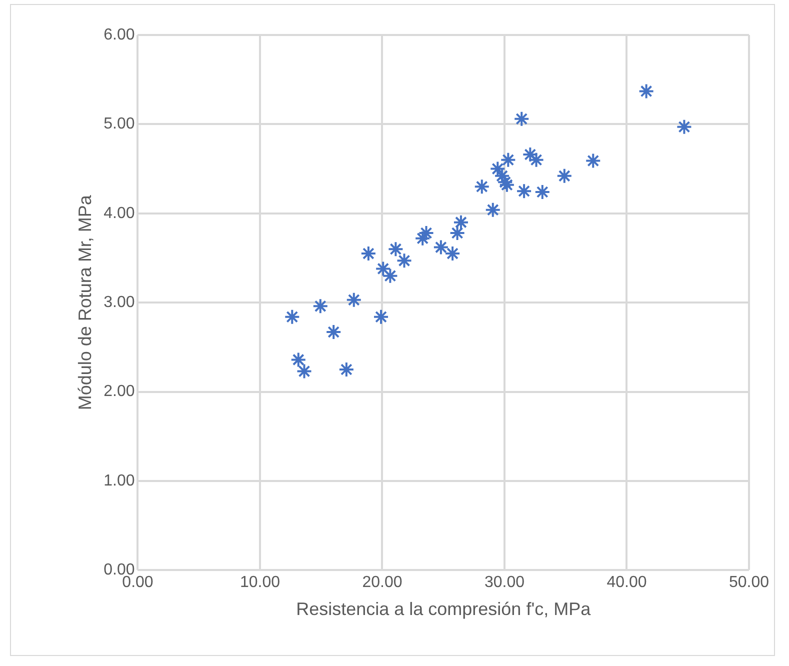 The image size is (789, 666). What do you see at coordinates (260, 583) in the screenshot?
I see `x-tick-label: 10.00` at bounding box center [260, 583].